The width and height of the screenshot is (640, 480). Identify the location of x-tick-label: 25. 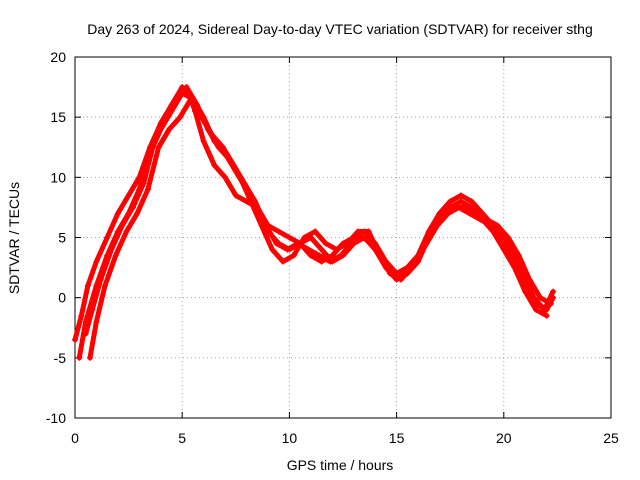
(611, 438).